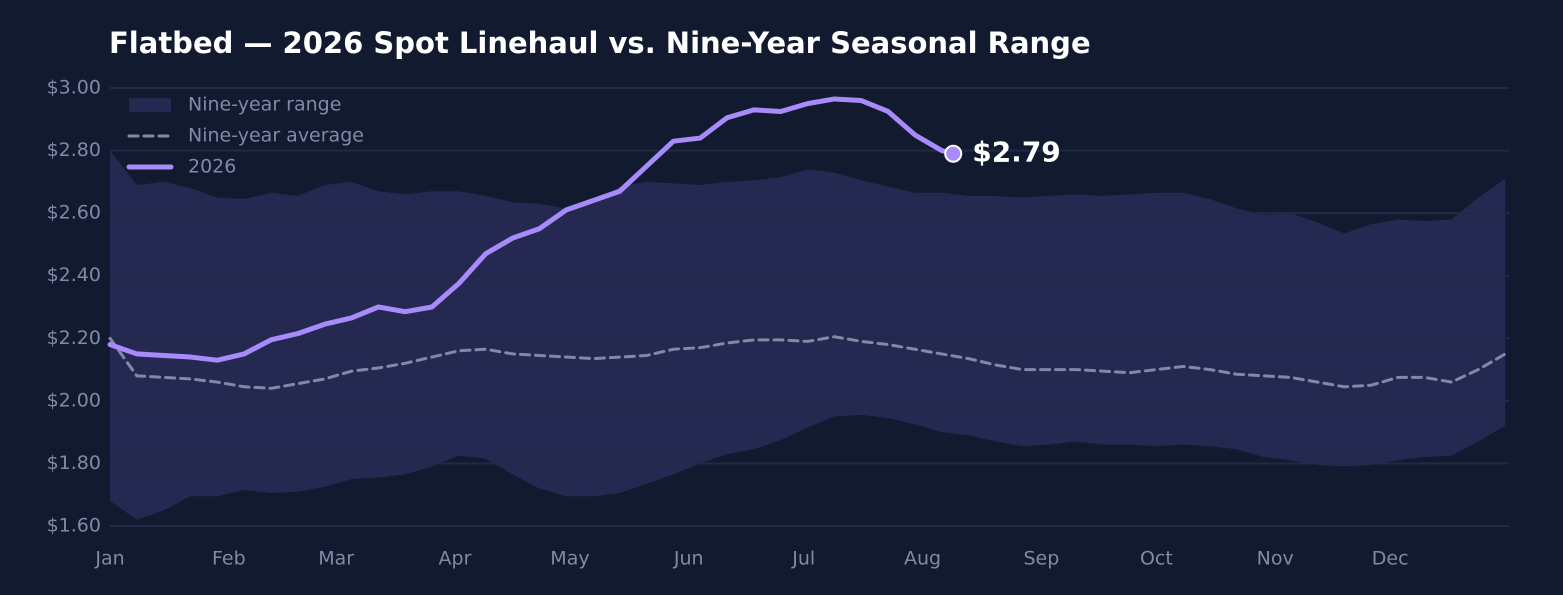 Image resolution: width=1563 pixels, height=595 pixels. Describe the element at coordinates (212, 167) in the screenshot. I see `legend-label: 2026` at that location.